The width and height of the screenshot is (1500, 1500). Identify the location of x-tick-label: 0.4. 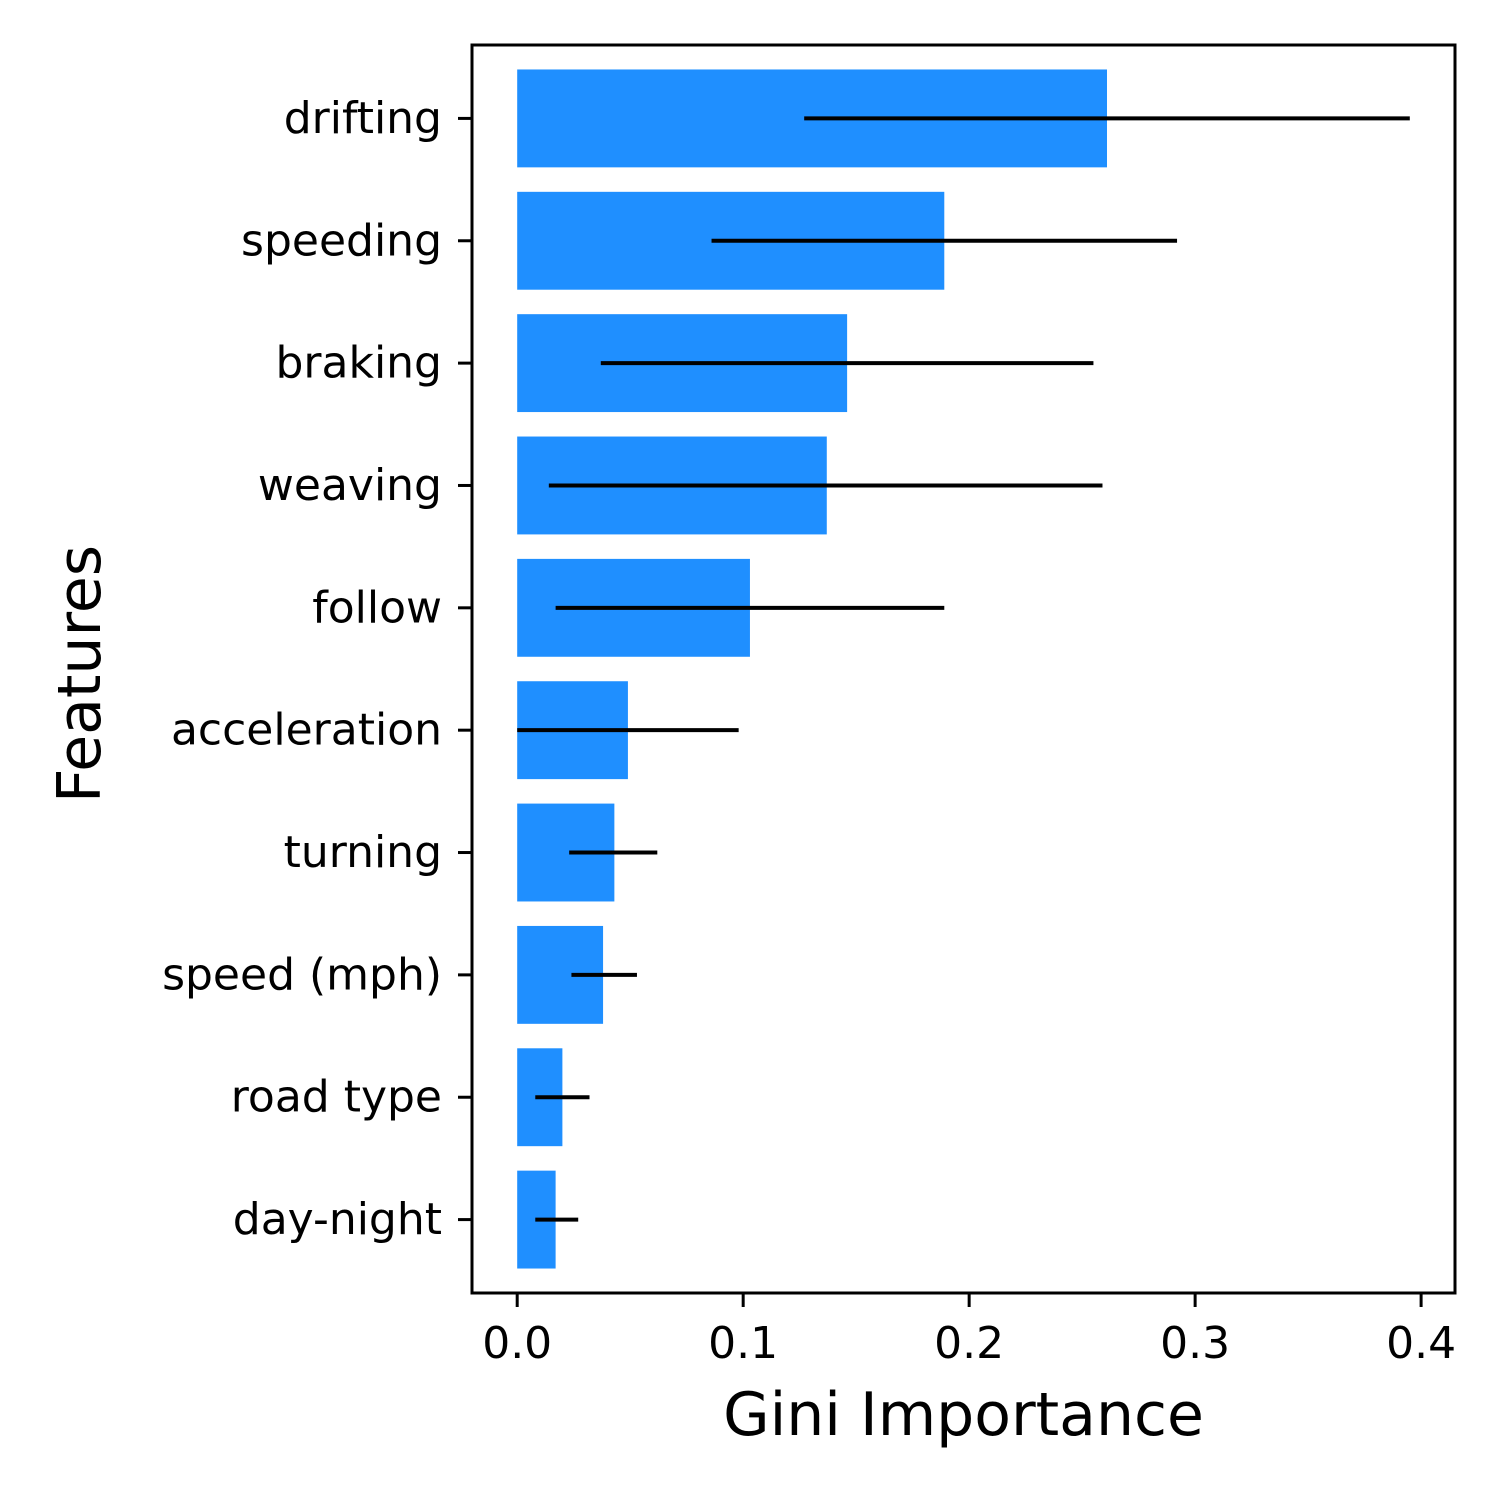
(1421, 1343).